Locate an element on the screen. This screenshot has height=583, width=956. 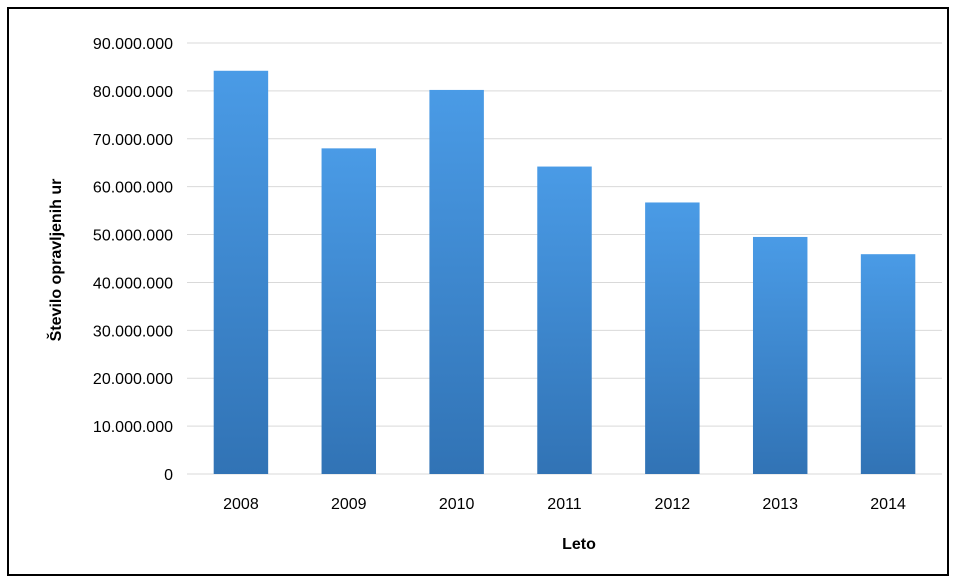
bar-2008 is located at coordinates (241, 272).